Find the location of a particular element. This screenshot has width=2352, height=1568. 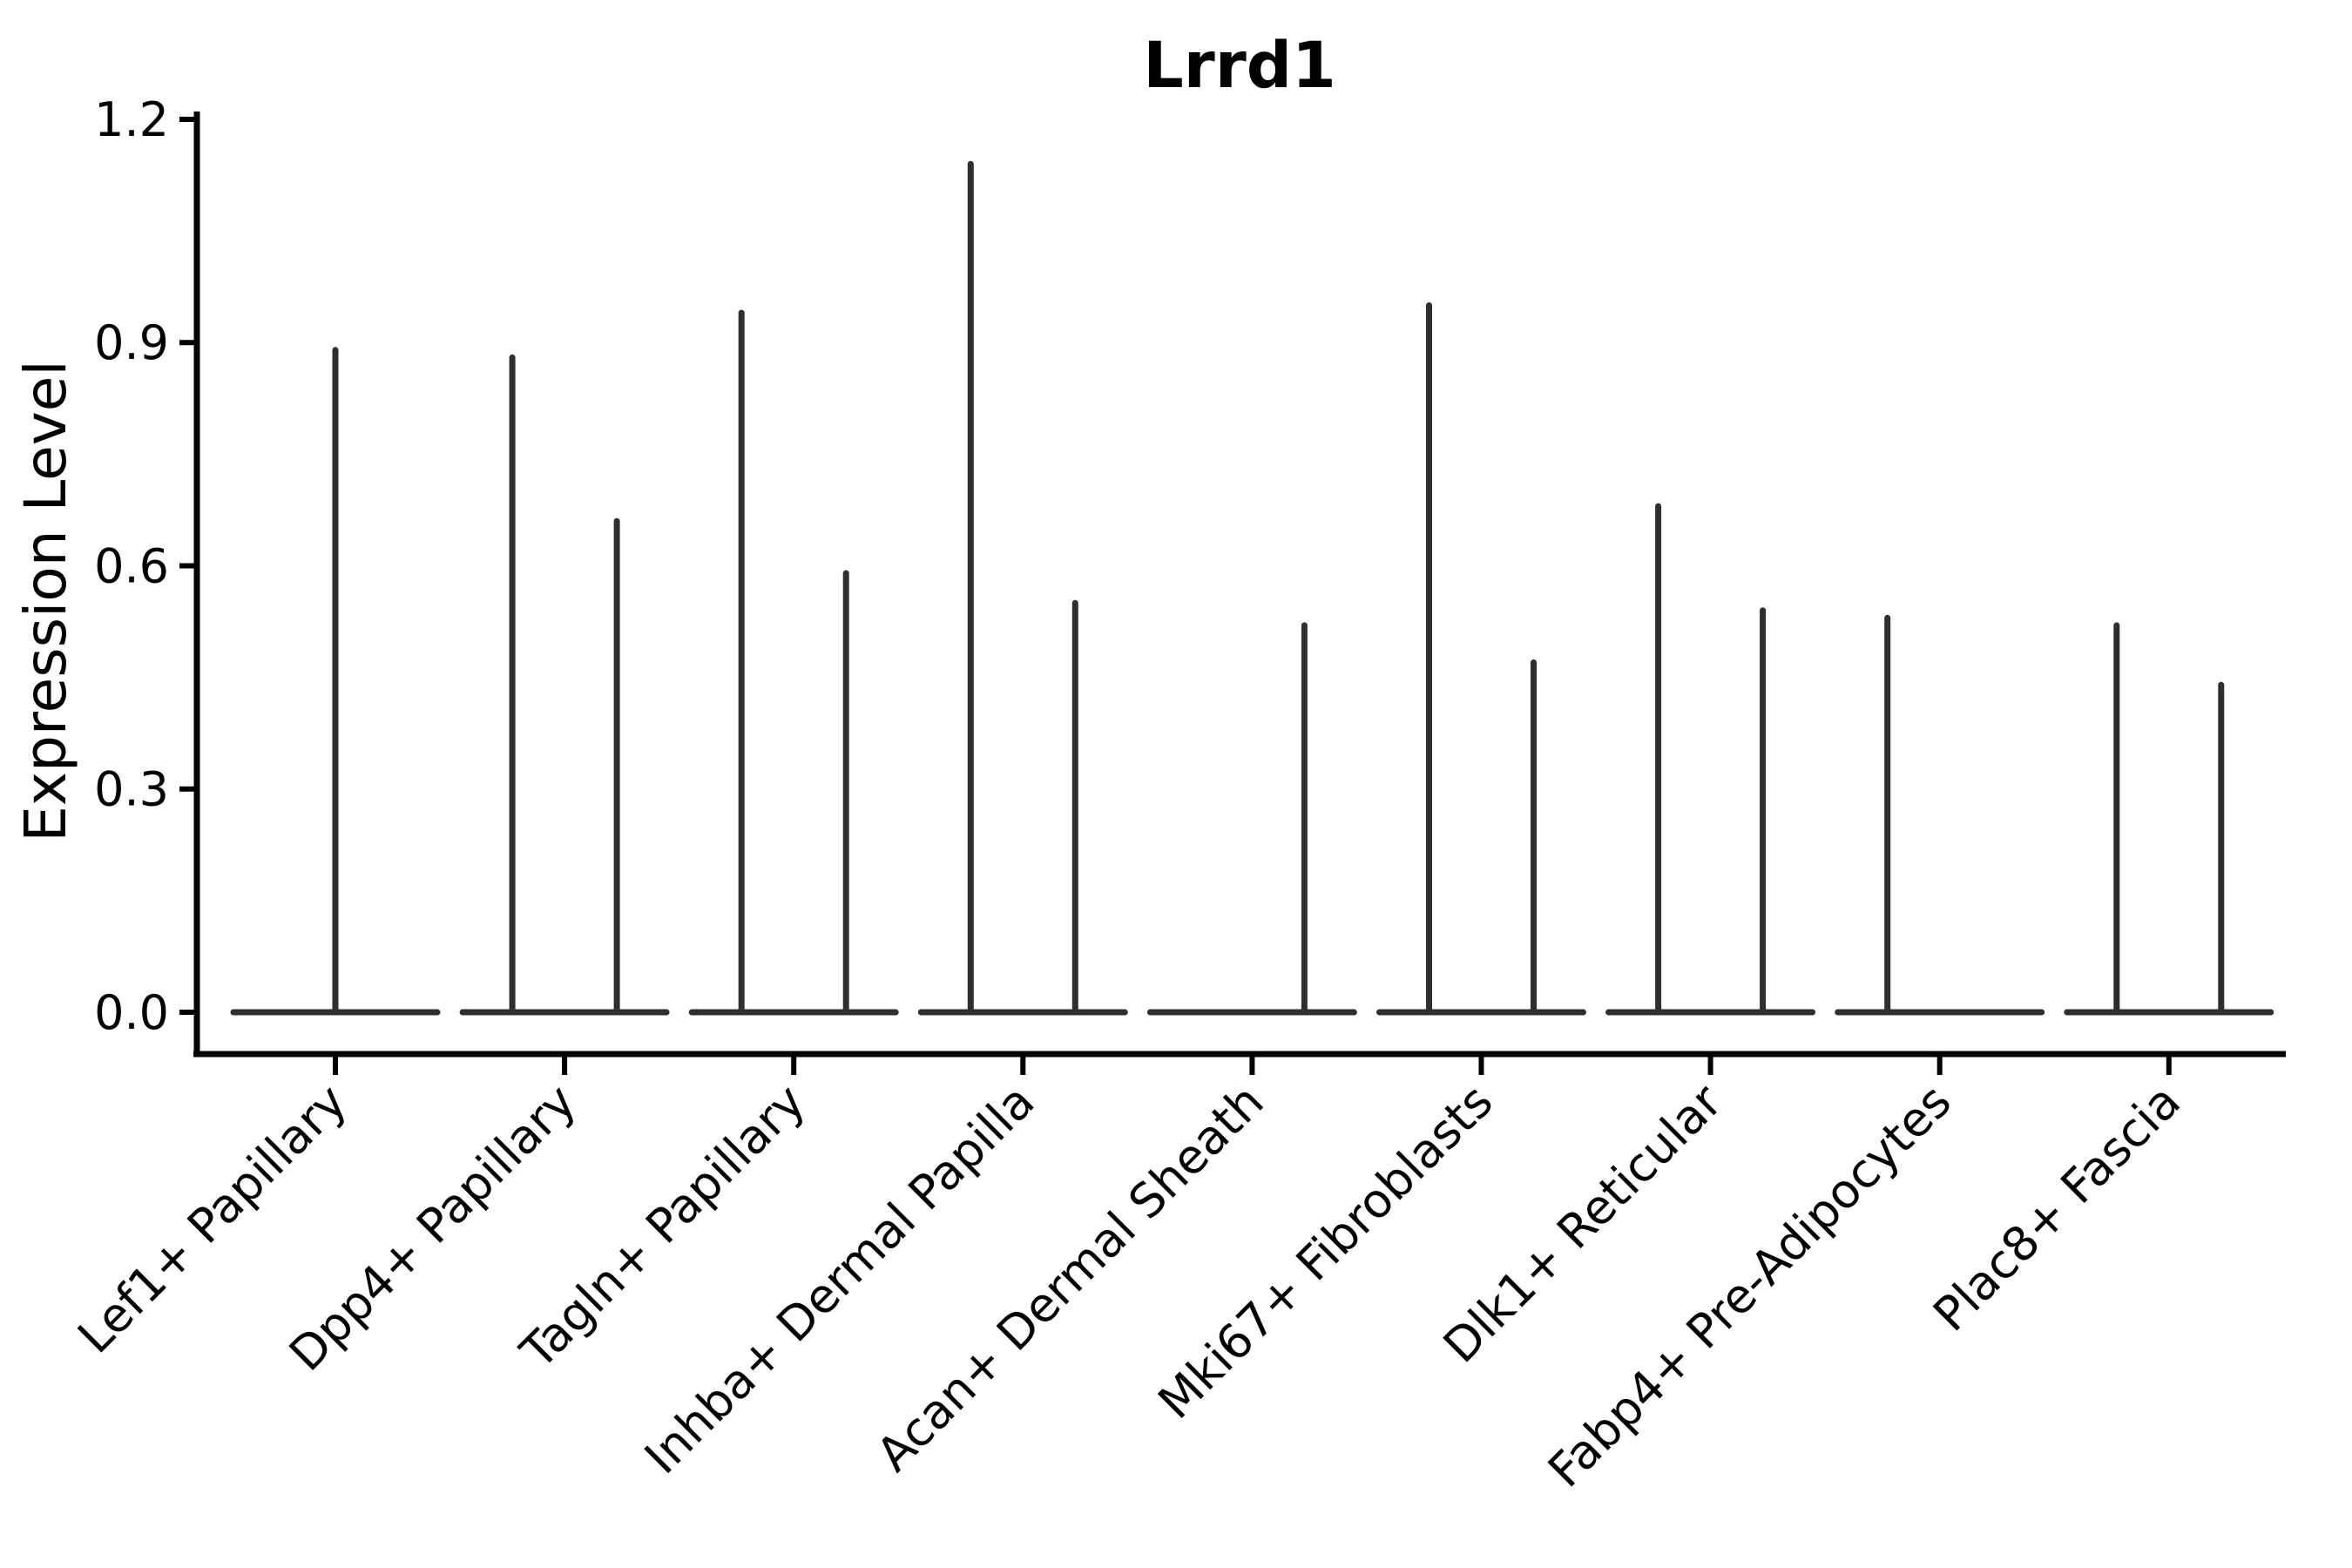

y-tick-label: 0.3 is located at coordinates (131, 790).